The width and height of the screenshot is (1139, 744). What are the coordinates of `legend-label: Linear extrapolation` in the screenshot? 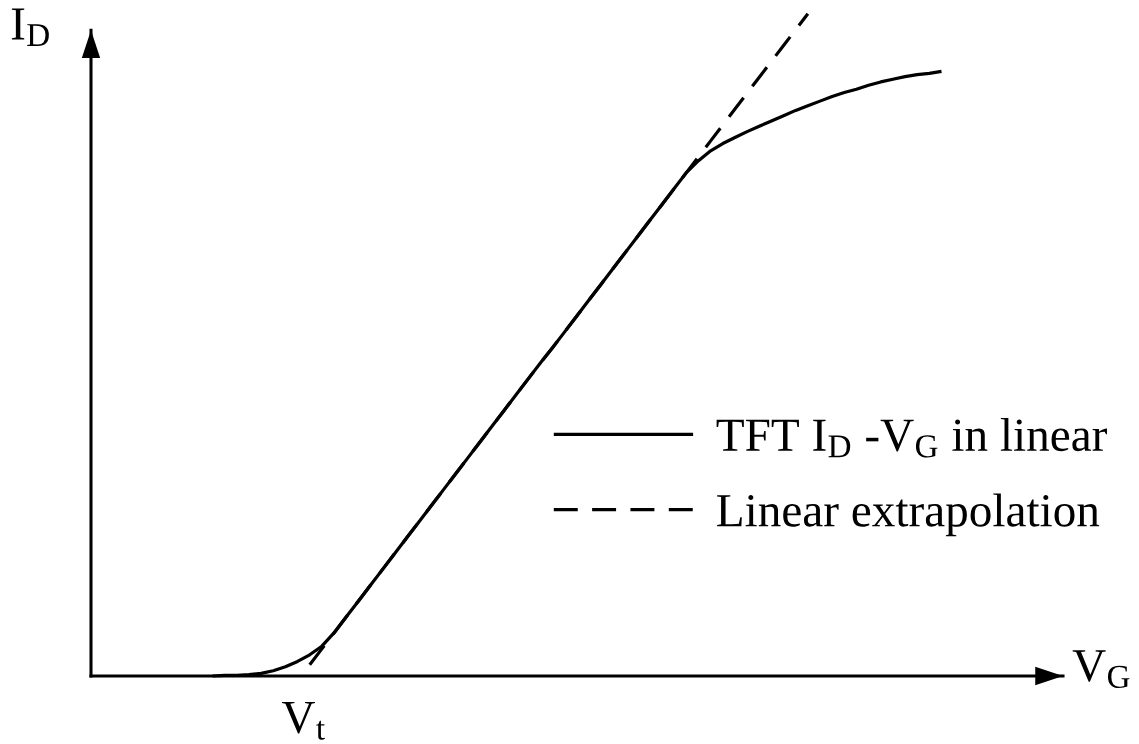 It's located at (908, 515).